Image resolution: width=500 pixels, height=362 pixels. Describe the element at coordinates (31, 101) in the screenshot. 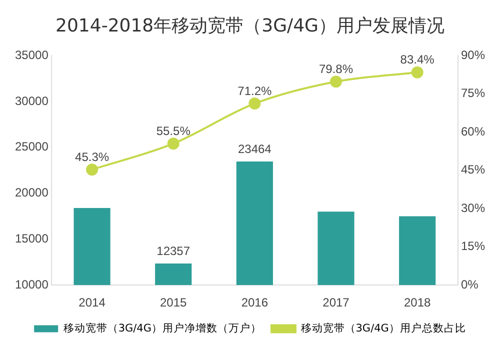

I see `y-tick-label: 30000` at that location.